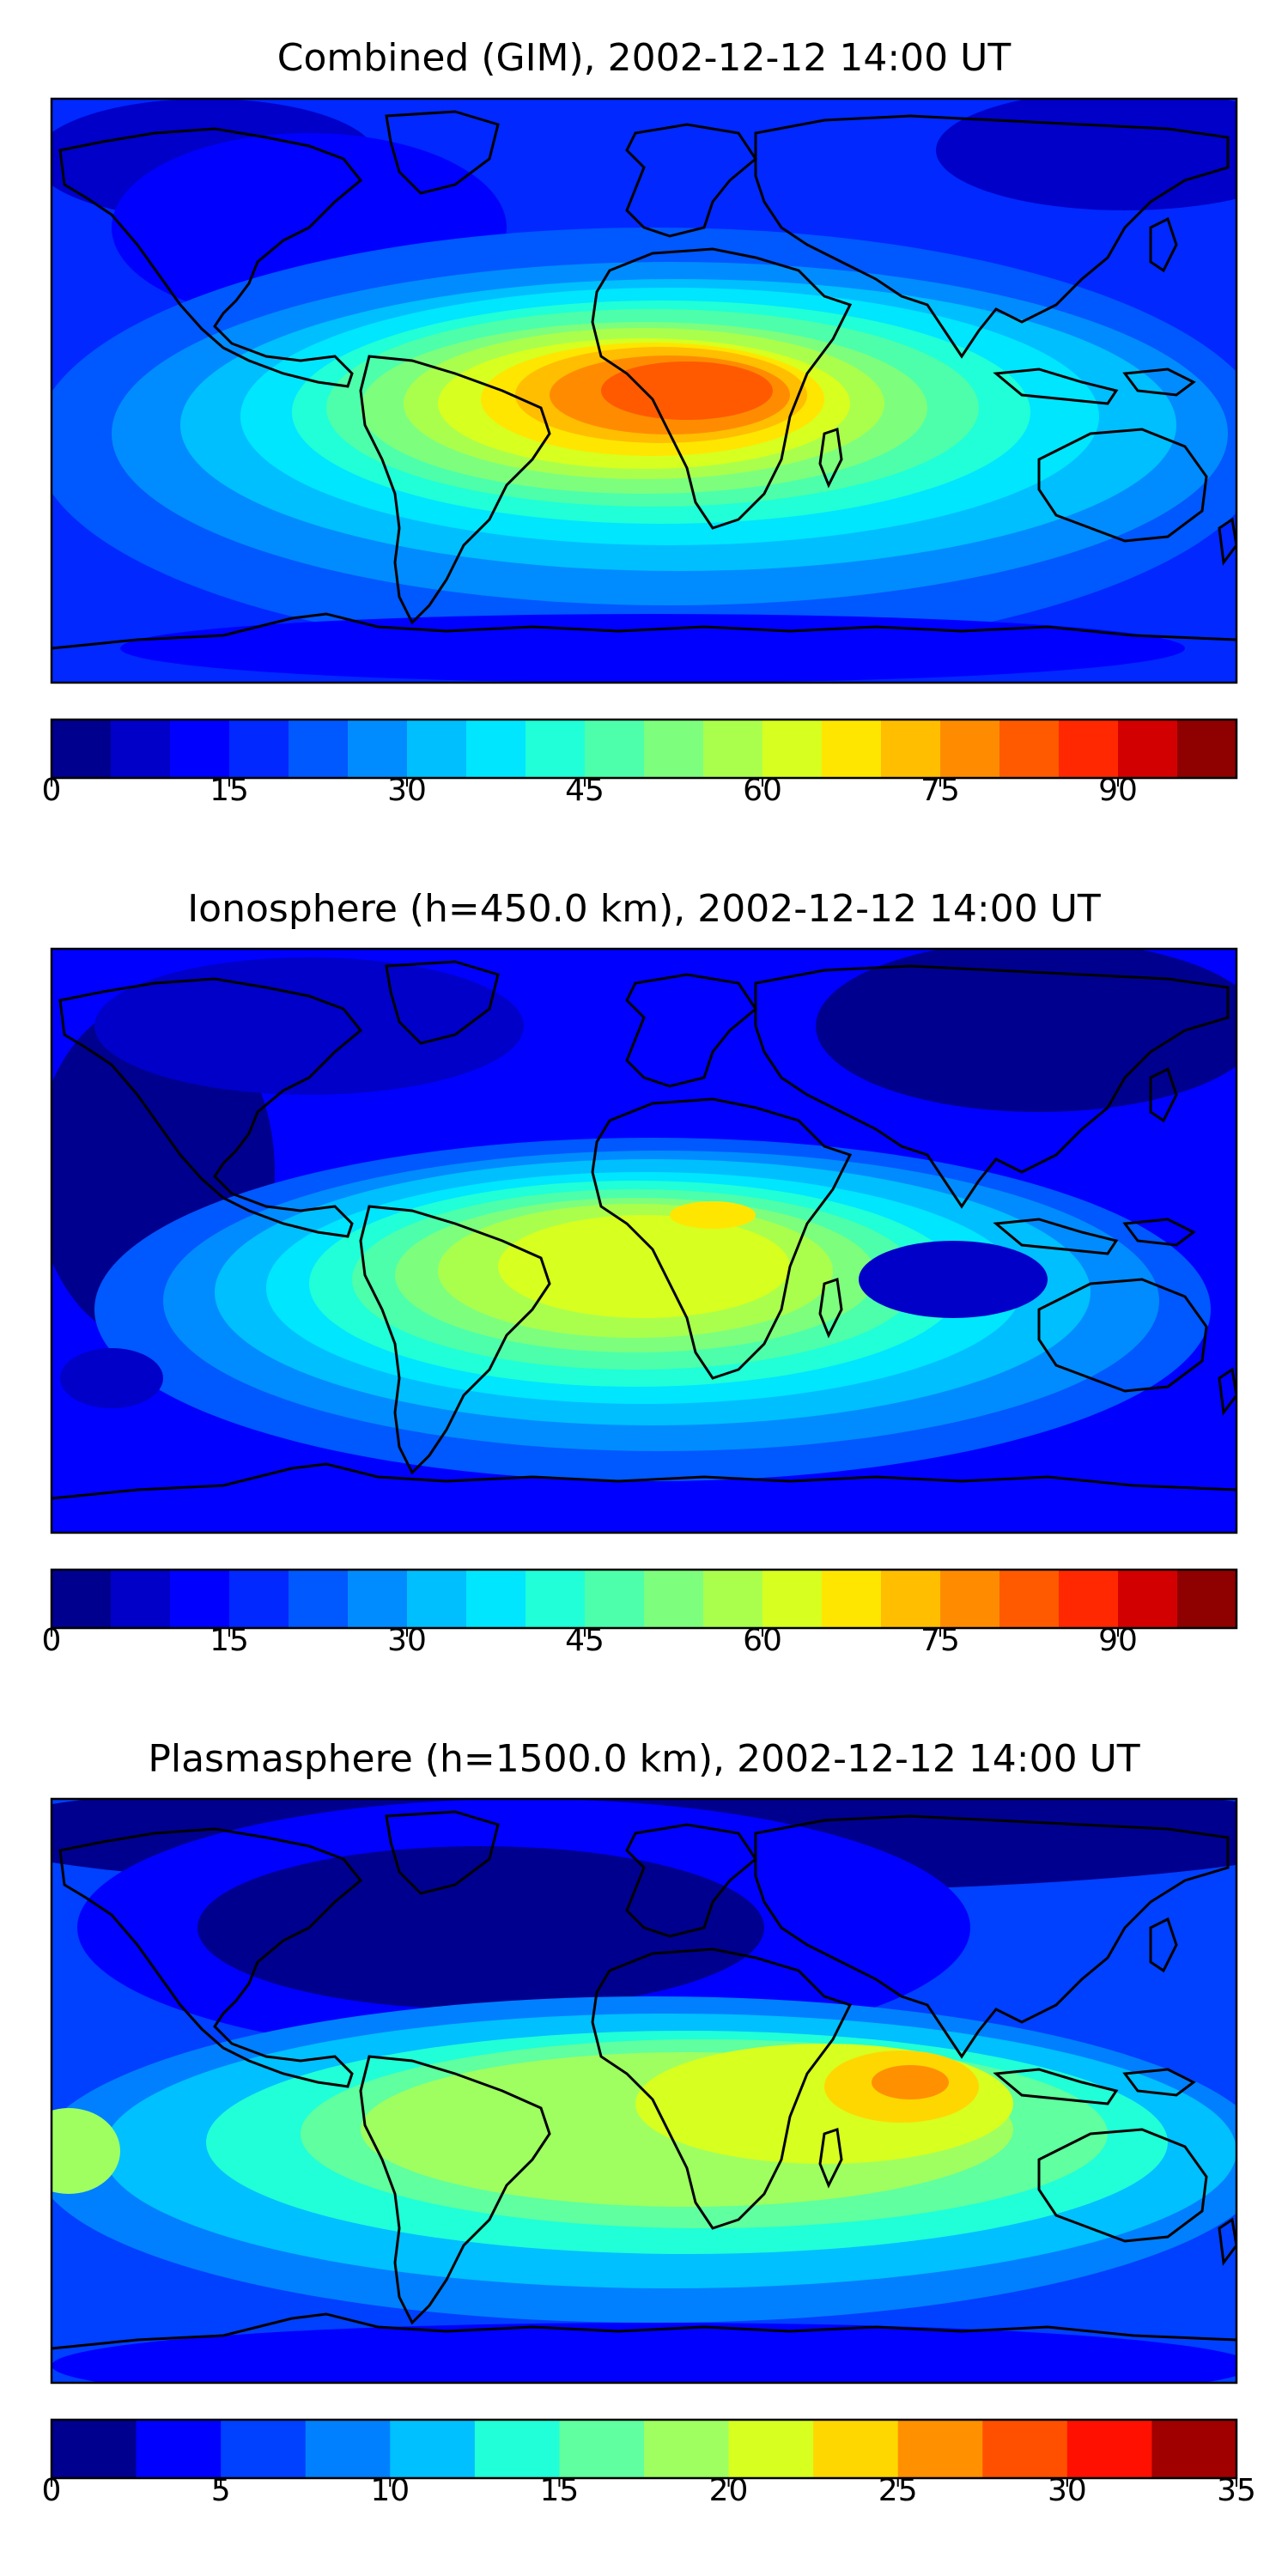 Image resolution: width=1288 pixels, height=2576 pixels. I want to click on colorbar-combined: 0 15 30 45 60 75 90, so click(640, 763).